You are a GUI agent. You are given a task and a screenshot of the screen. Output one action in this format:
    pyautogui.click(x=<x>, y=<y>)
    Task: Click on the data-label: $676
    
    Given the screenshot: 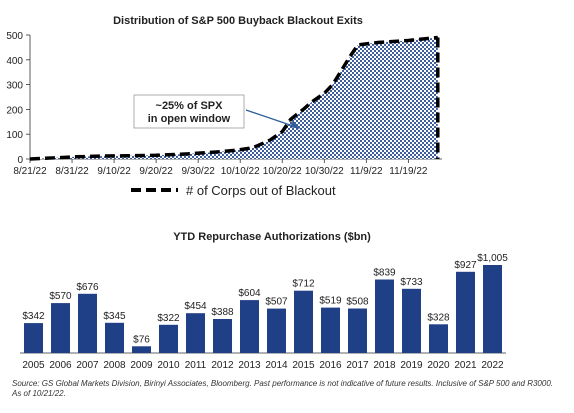 What is the action you would take?
    pyautogui.click(x=87, y=287)
    